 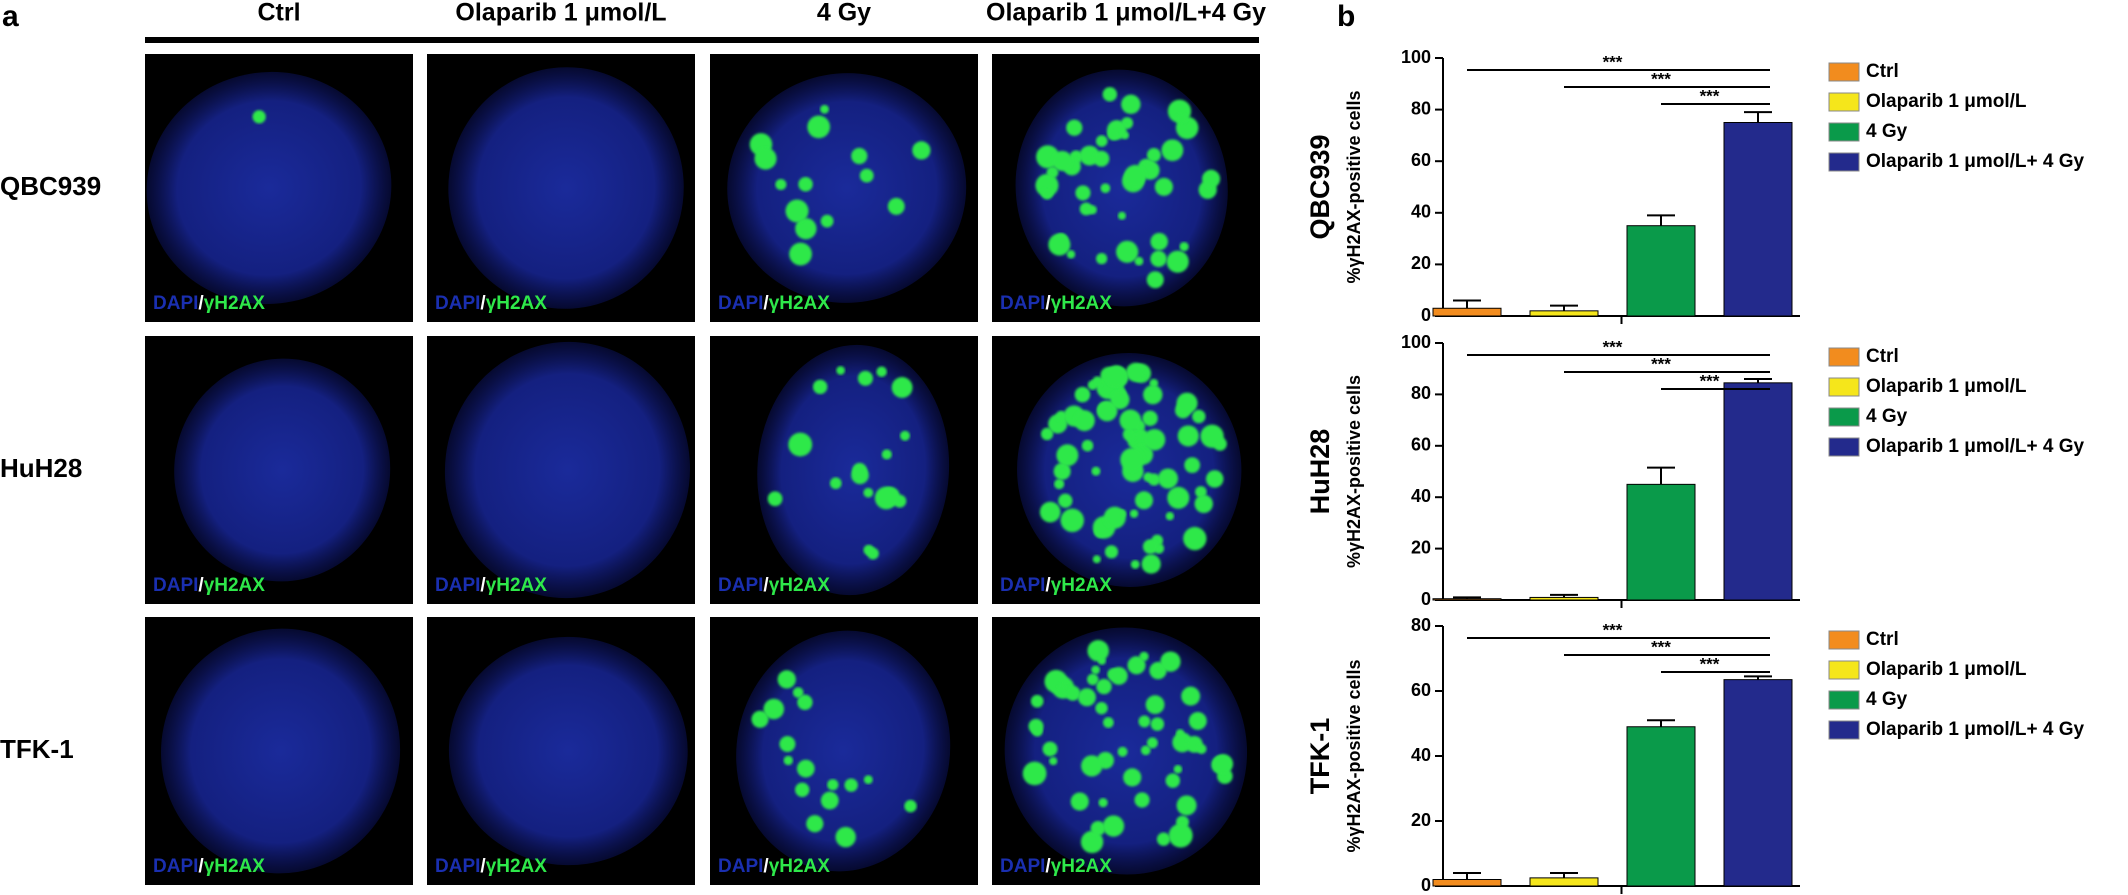 I want to click on y-tick-label: 0, so click(x=1426, y=599).